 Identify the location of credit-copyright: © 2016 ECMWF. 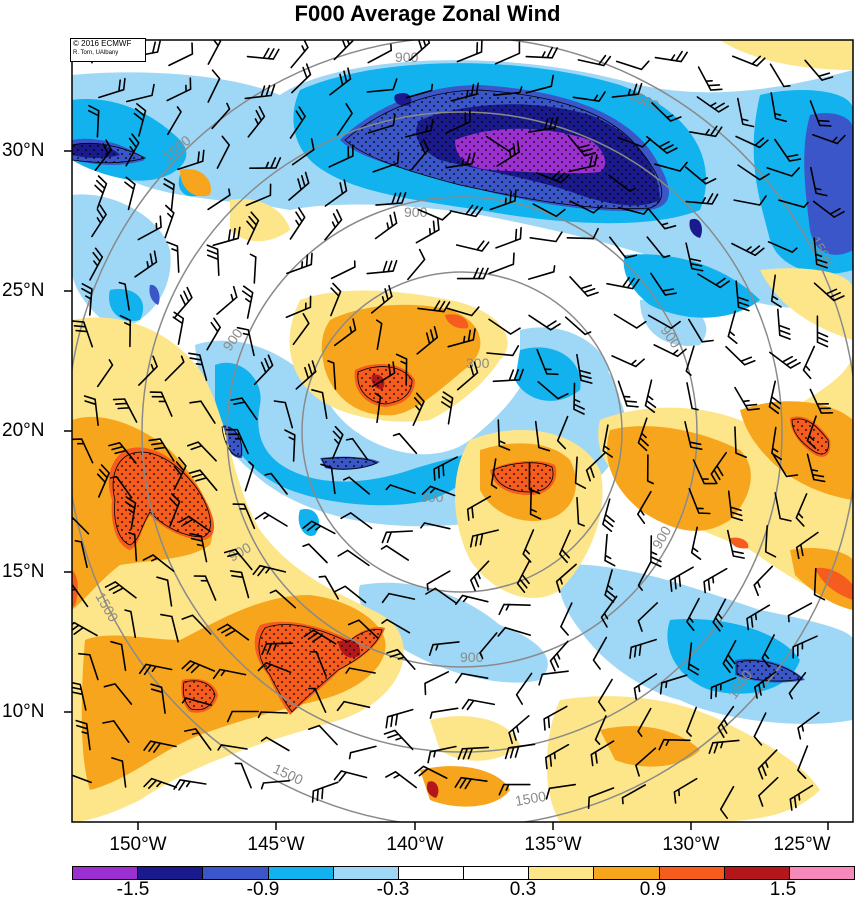
(102, 43).